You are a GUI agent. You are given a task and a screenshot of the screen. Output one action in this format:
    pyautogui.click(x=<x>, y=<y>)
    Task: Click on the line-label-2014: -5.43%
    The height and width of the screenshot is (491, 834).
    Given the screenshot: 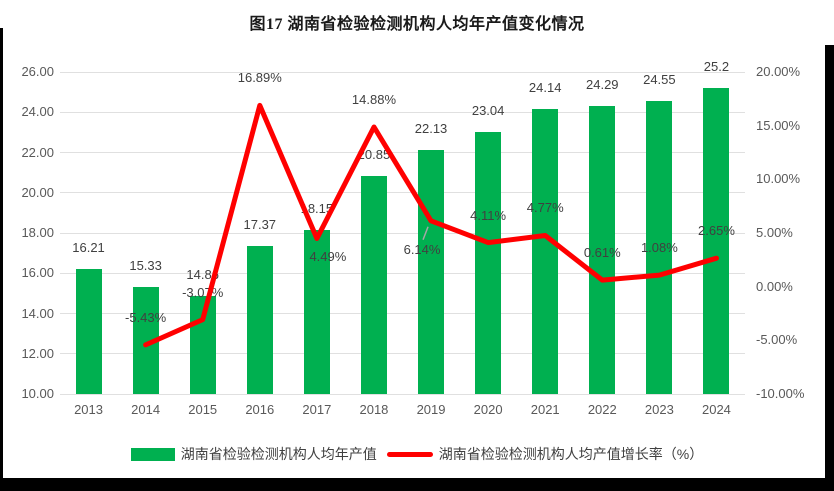 What is the action you would take?
    pyautogui.click(x=146, y=317)
    